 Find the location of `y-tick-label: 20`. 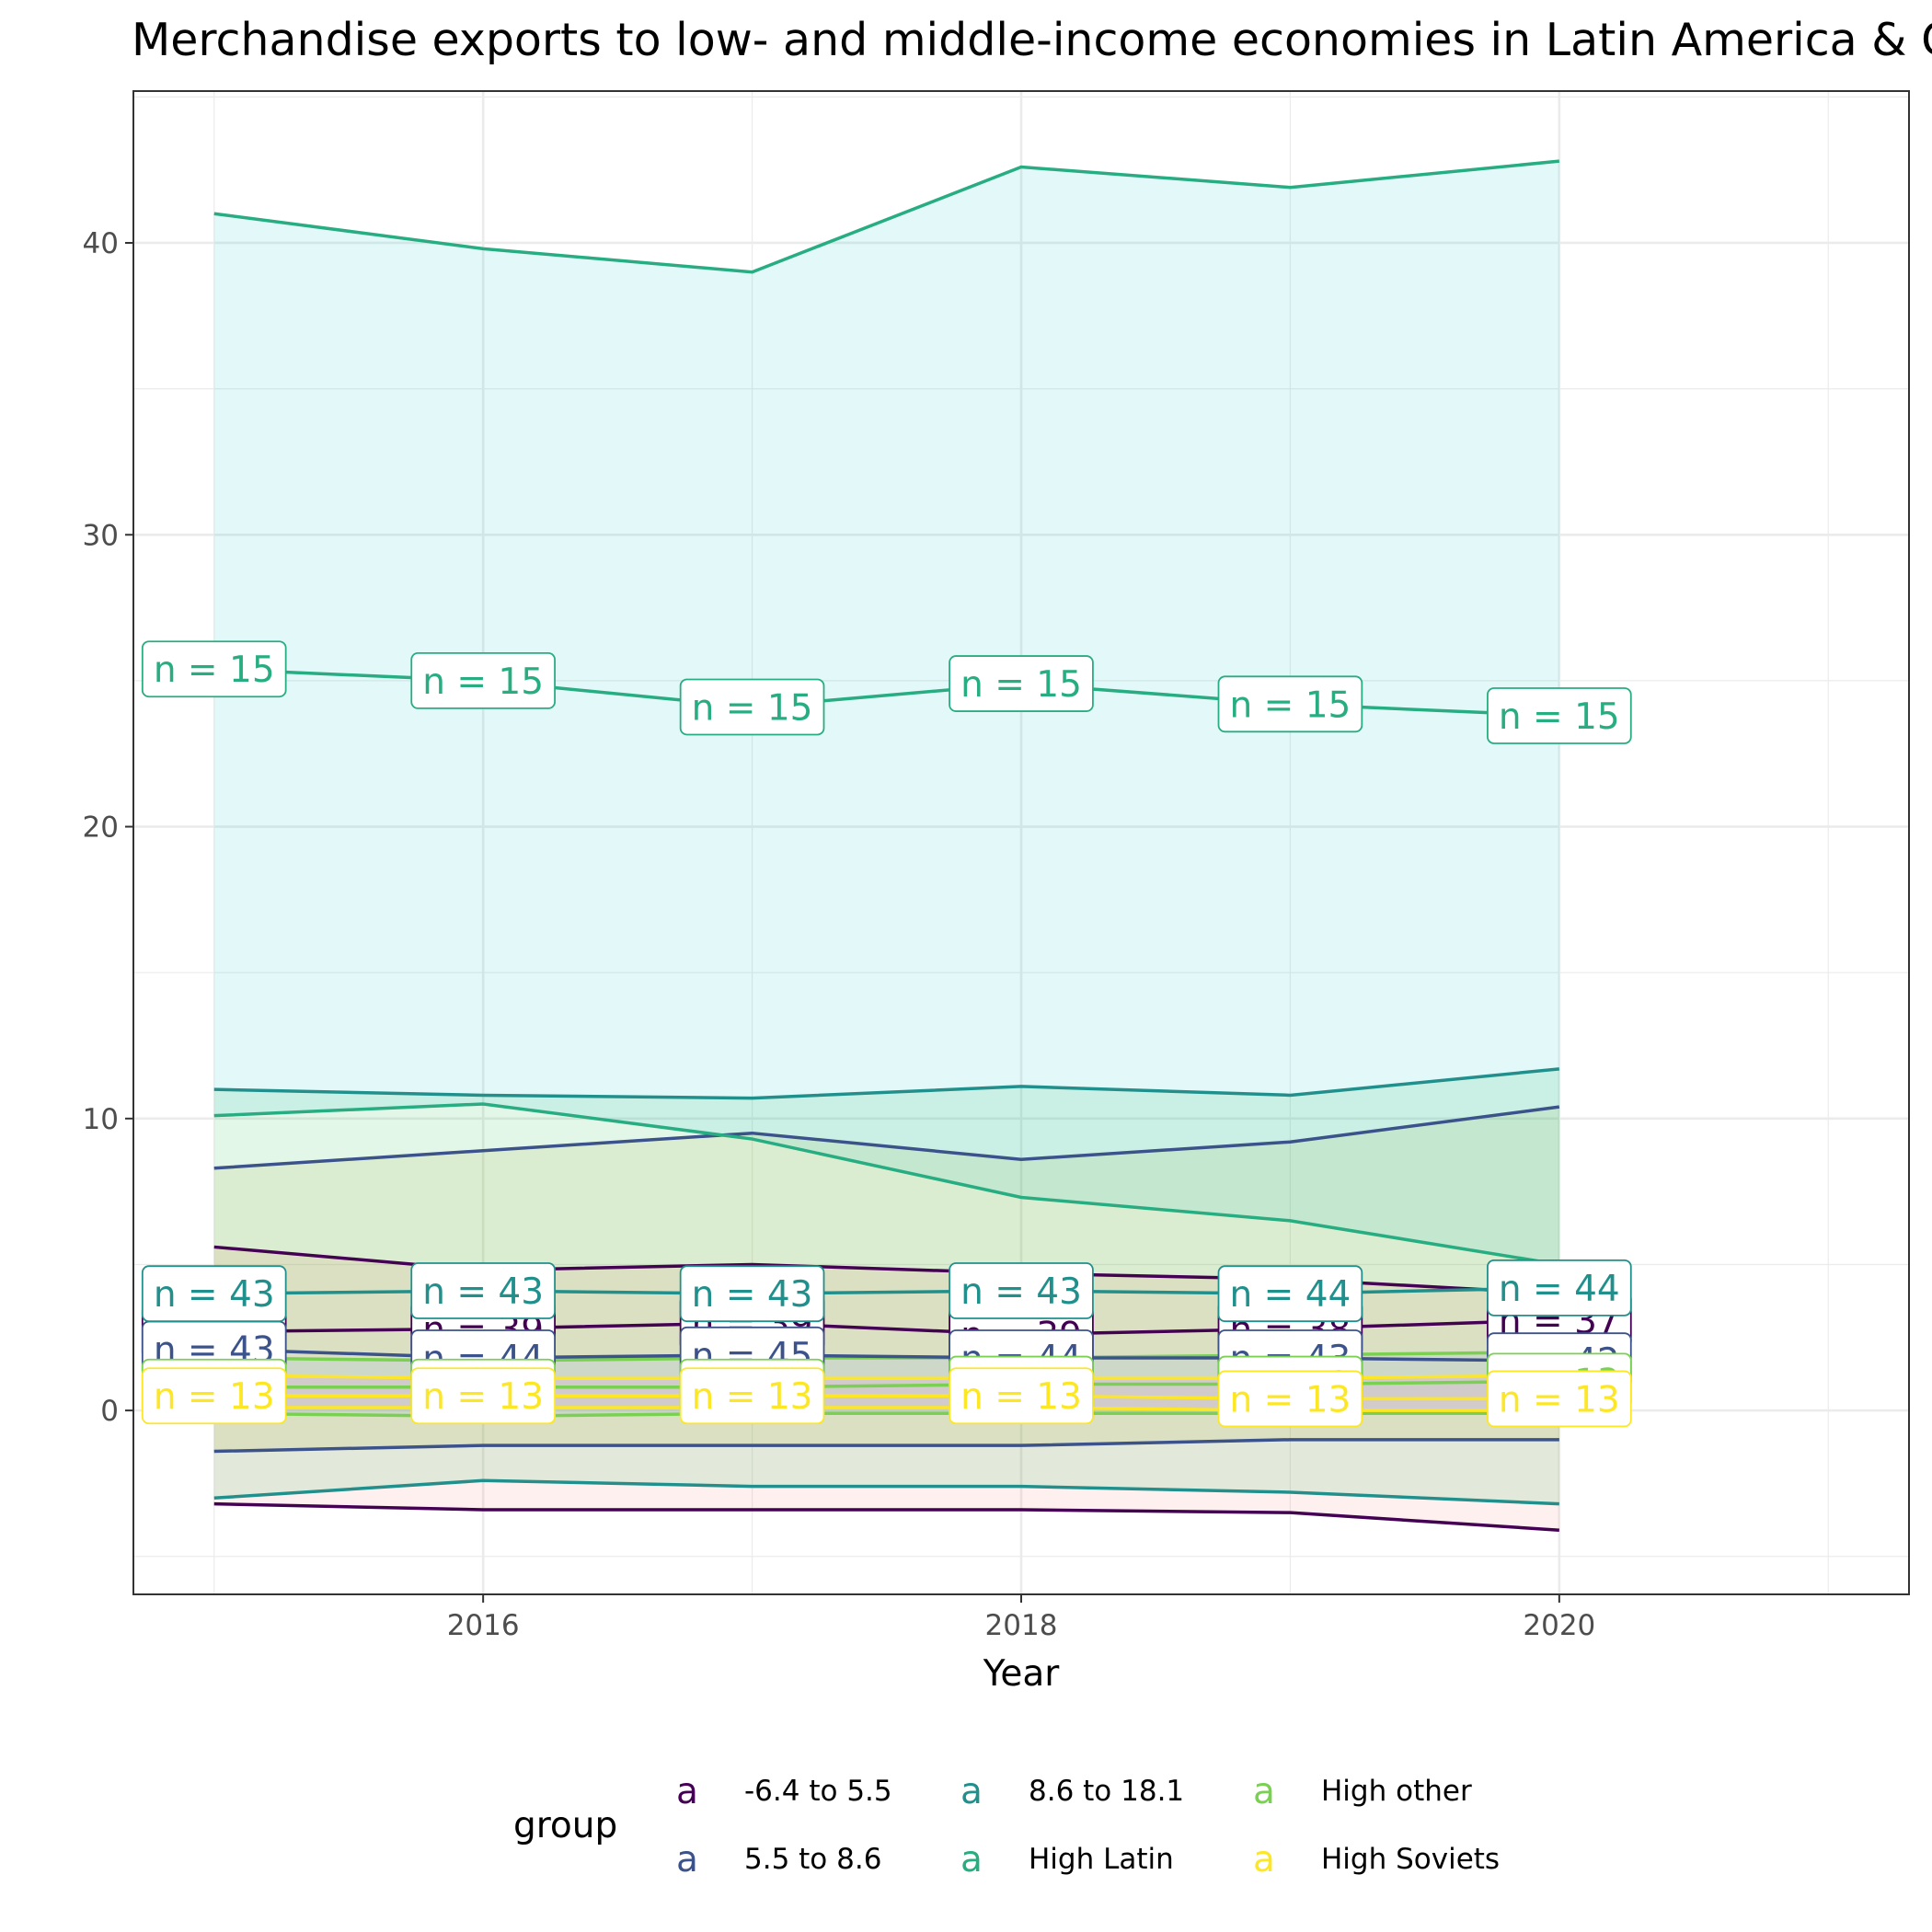

y-tick-label: 20 is located at coordinates (101, 828).